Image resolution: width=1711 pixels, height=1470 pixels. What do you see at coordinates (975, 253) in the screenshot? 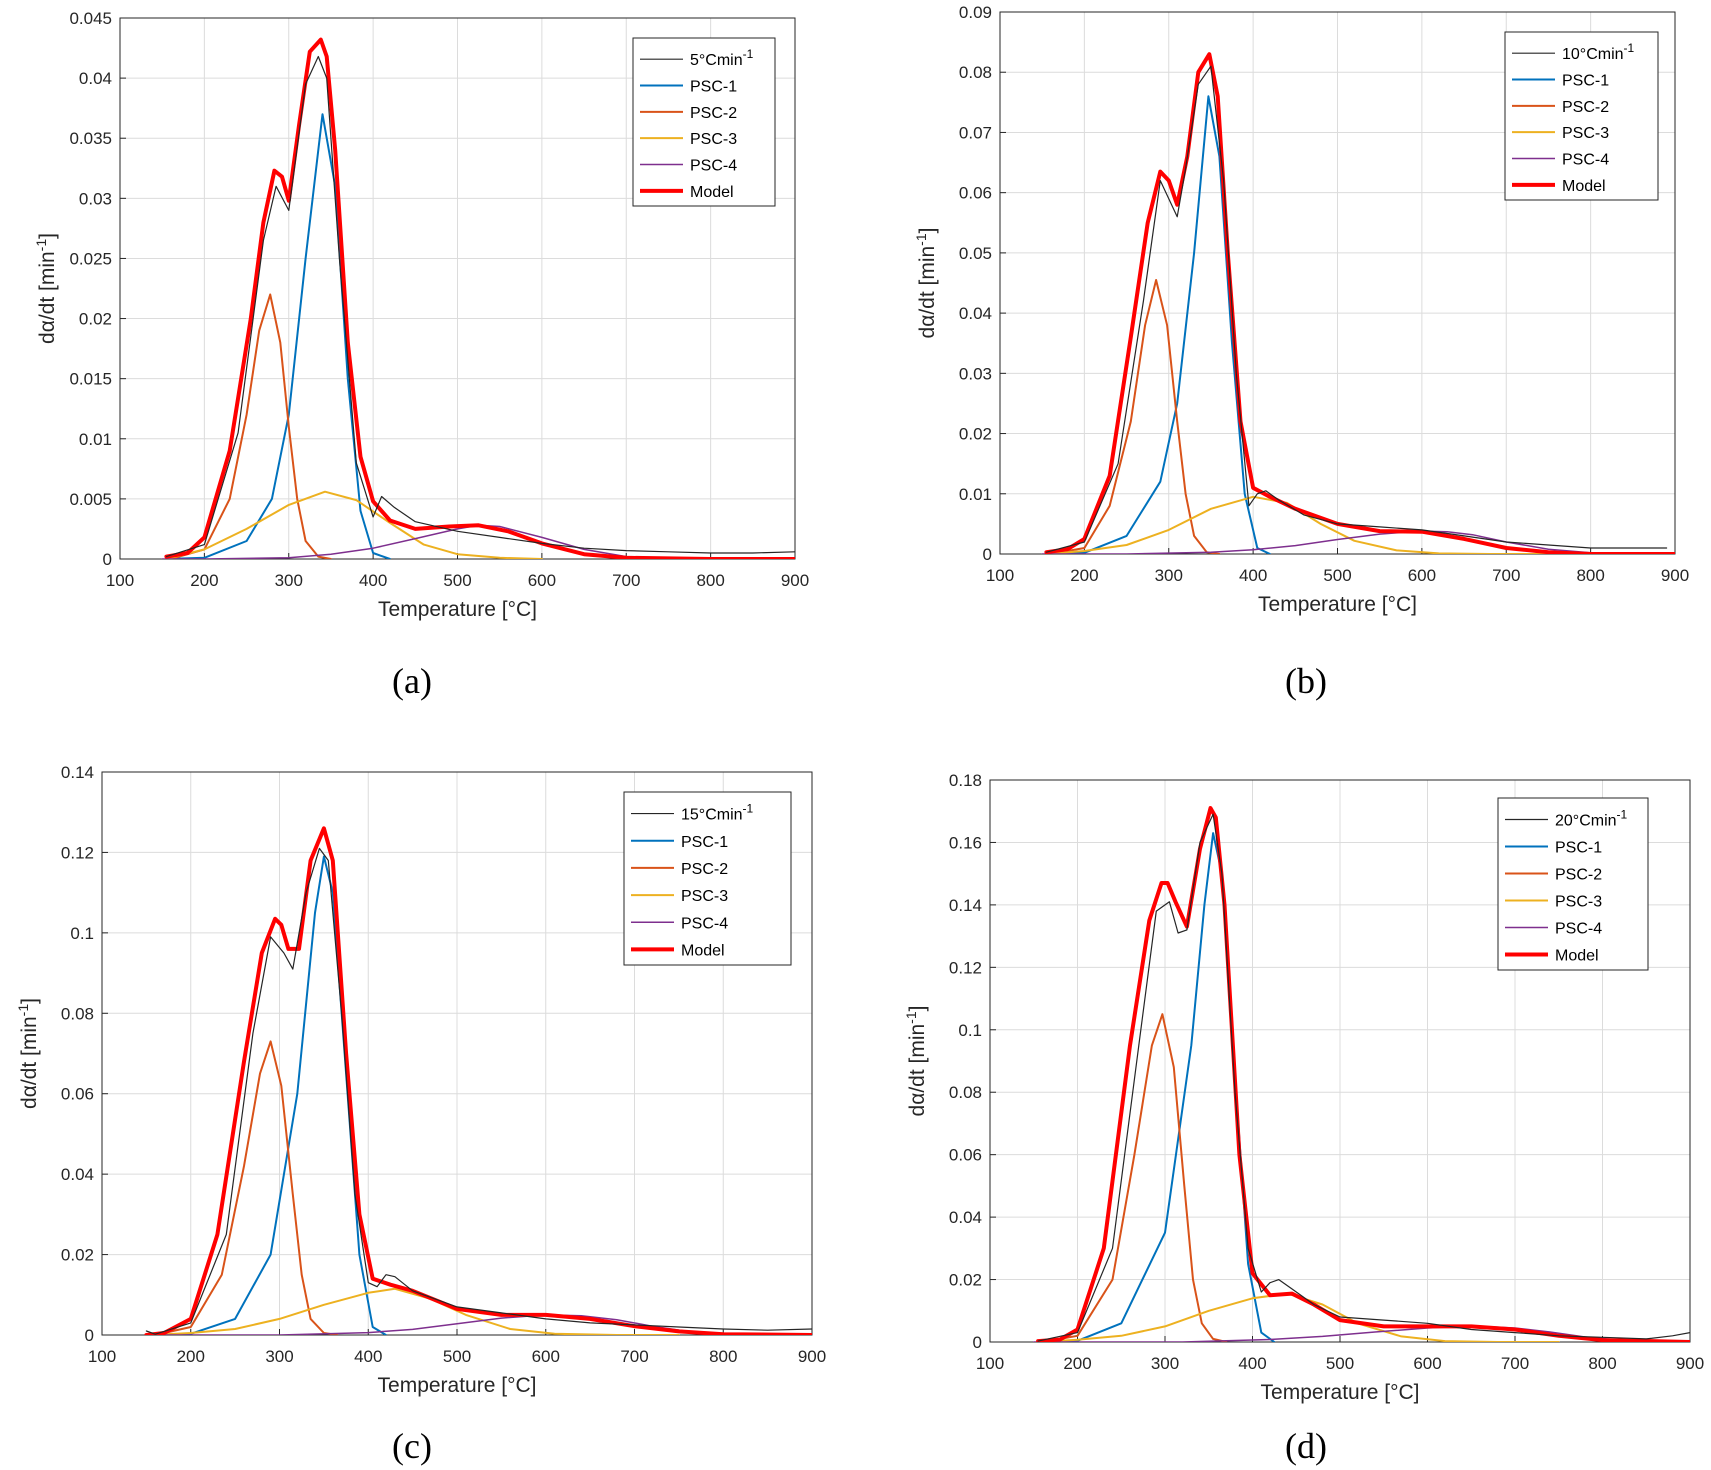
I see `y-tick-label: 0.05` at bounding box center [975, 253].